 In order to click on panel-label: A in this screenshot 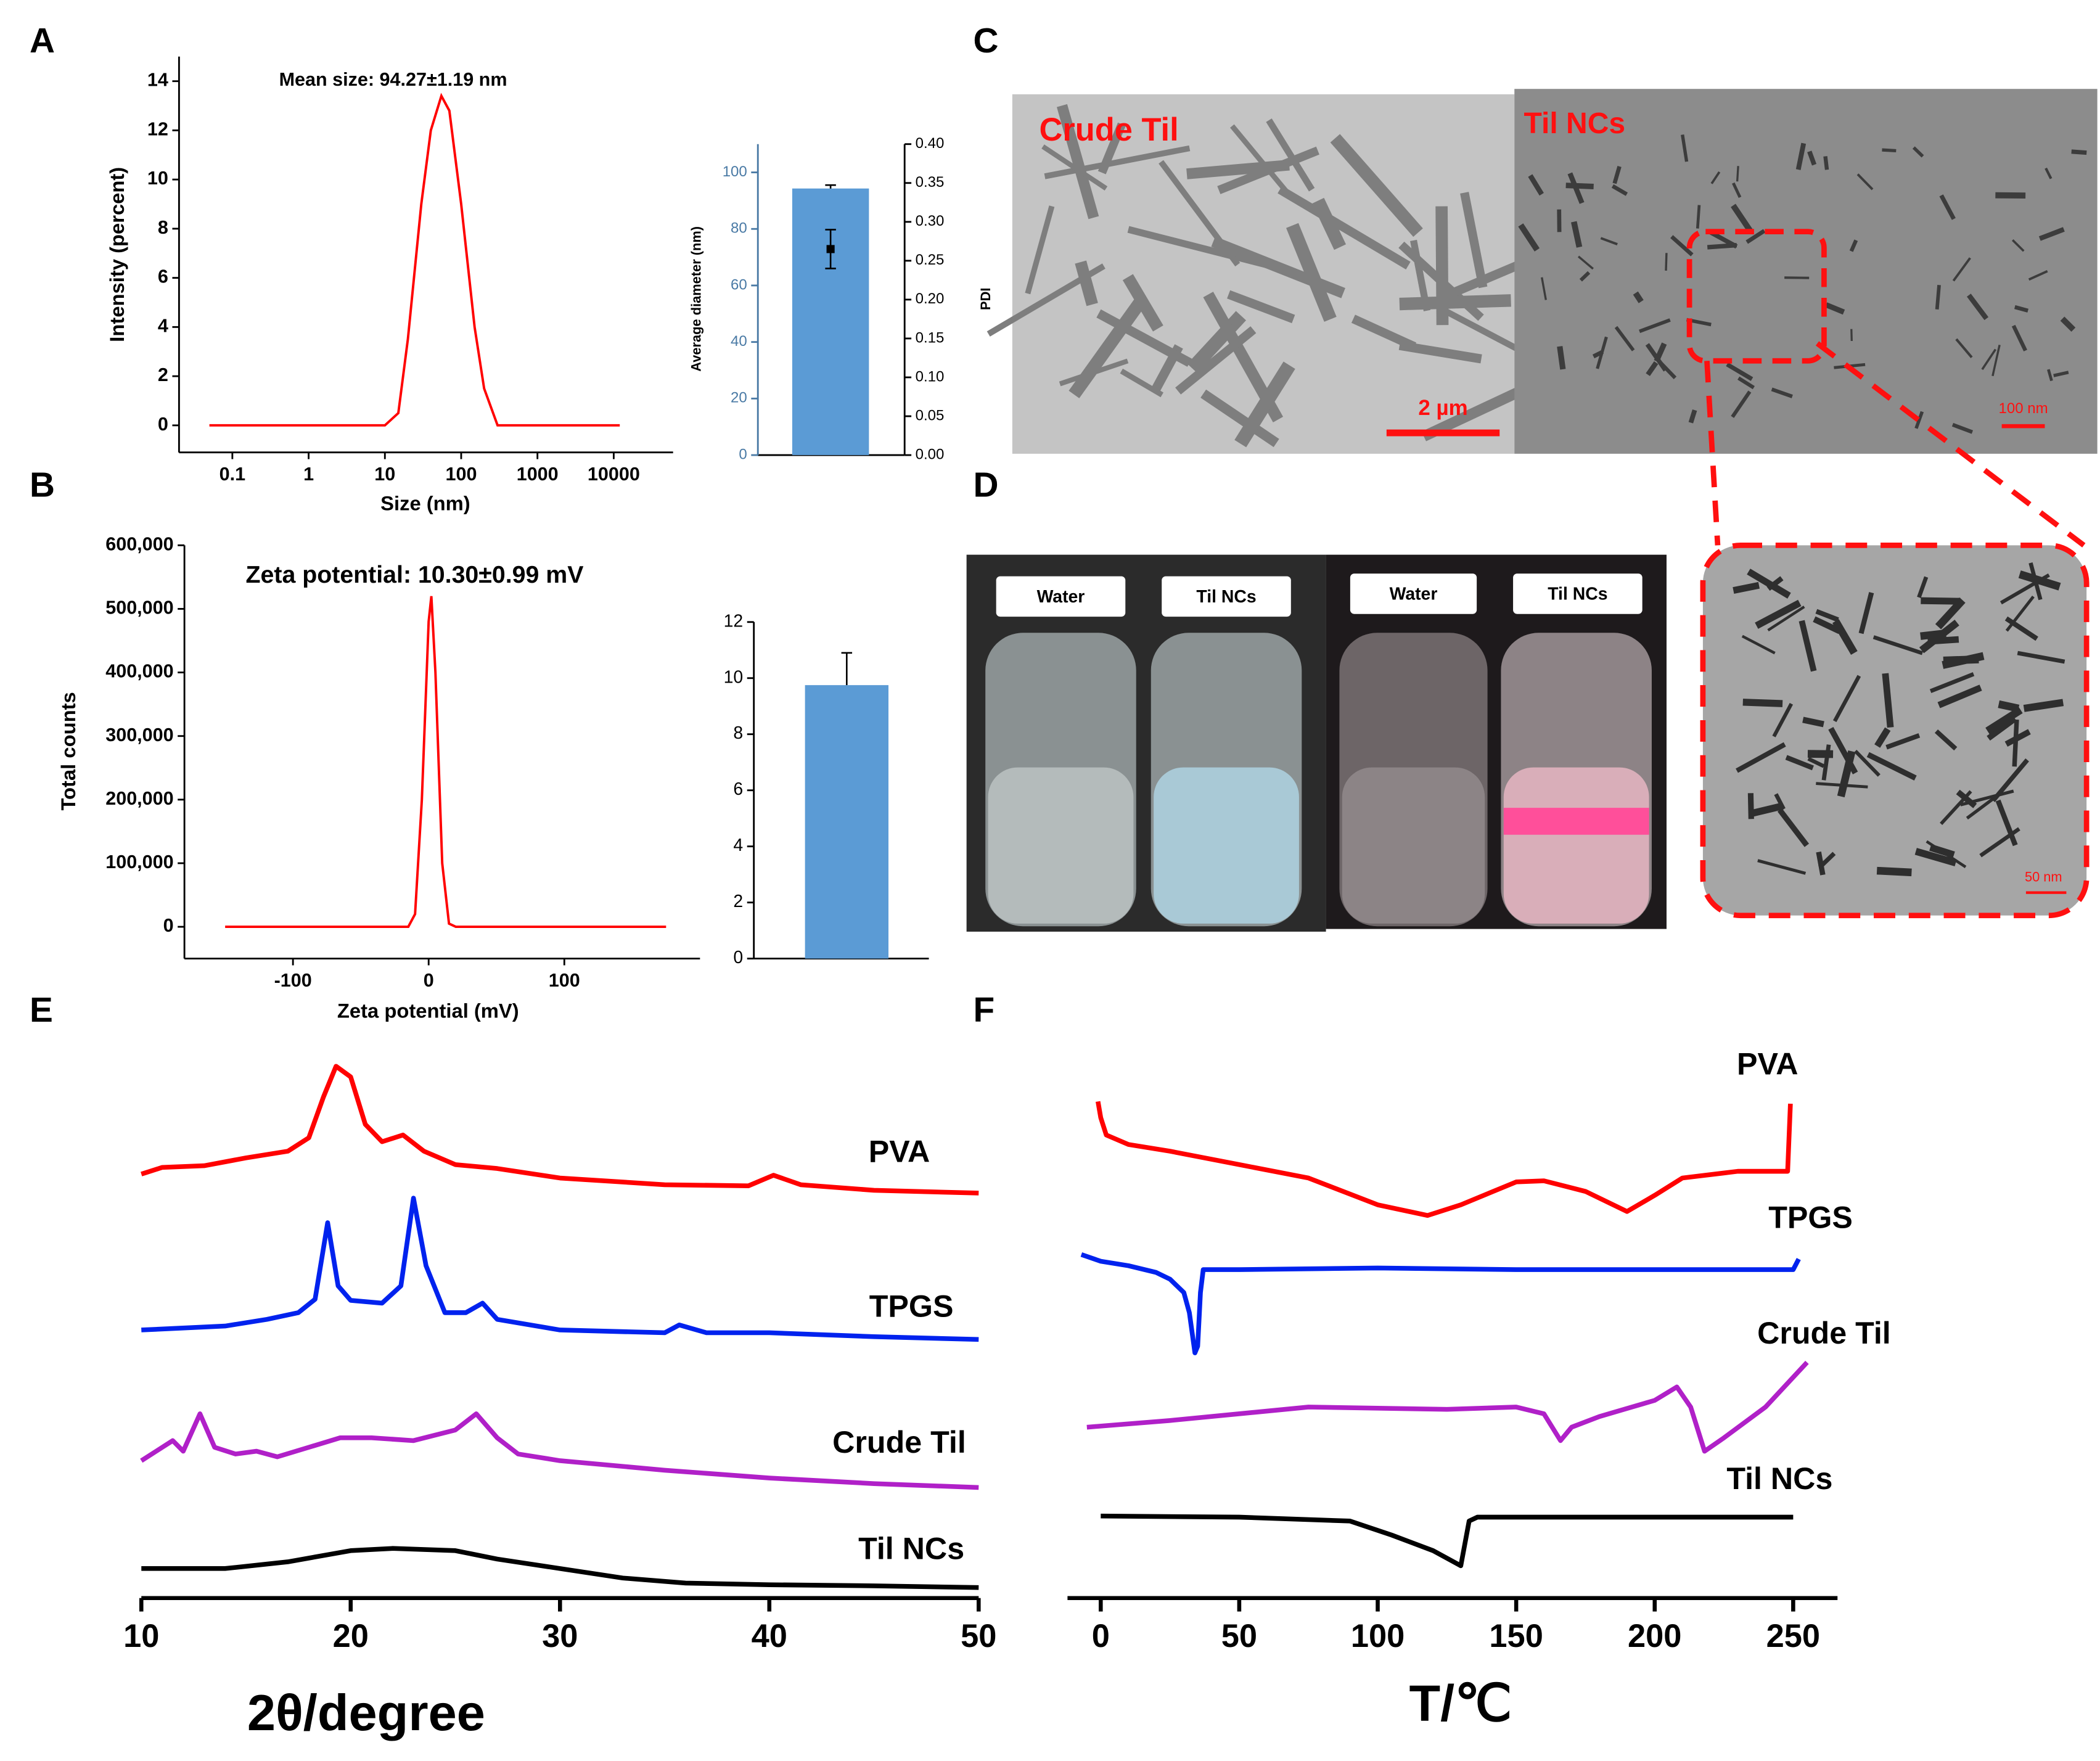, I will do `click(42, 41)`.